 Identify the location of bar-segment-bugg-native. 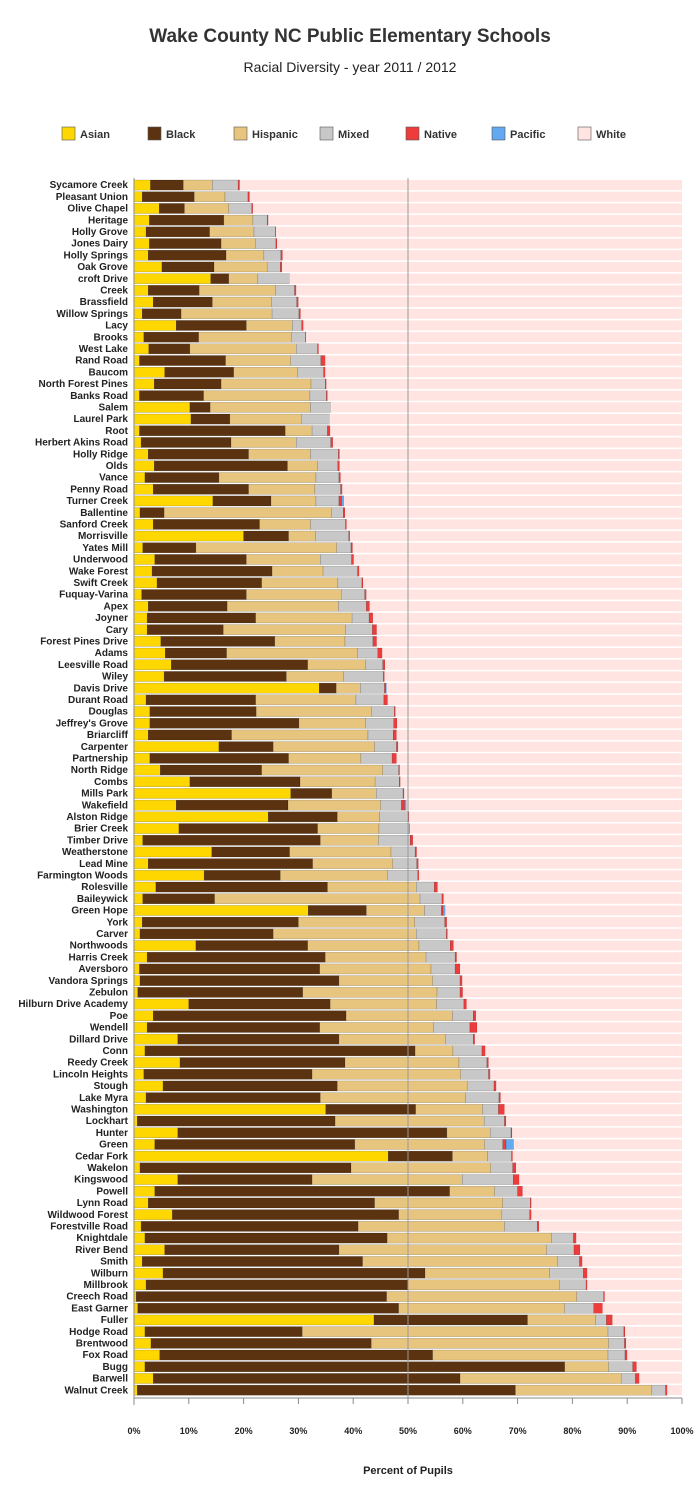
(634, 1366).